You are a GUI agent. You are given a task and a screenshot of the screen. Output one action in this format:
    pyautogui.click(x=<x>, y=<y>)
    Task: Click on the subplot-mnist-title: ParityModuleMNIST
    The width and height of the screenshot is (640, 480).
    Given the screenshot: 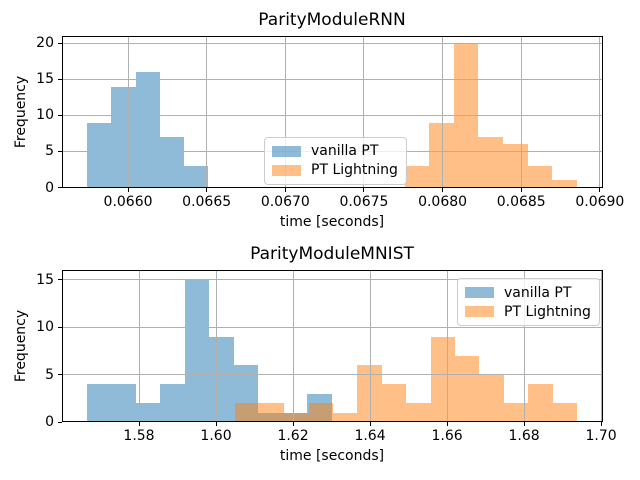 What is the action you would take?
    pyautogui.click(x=332, y=254)
    